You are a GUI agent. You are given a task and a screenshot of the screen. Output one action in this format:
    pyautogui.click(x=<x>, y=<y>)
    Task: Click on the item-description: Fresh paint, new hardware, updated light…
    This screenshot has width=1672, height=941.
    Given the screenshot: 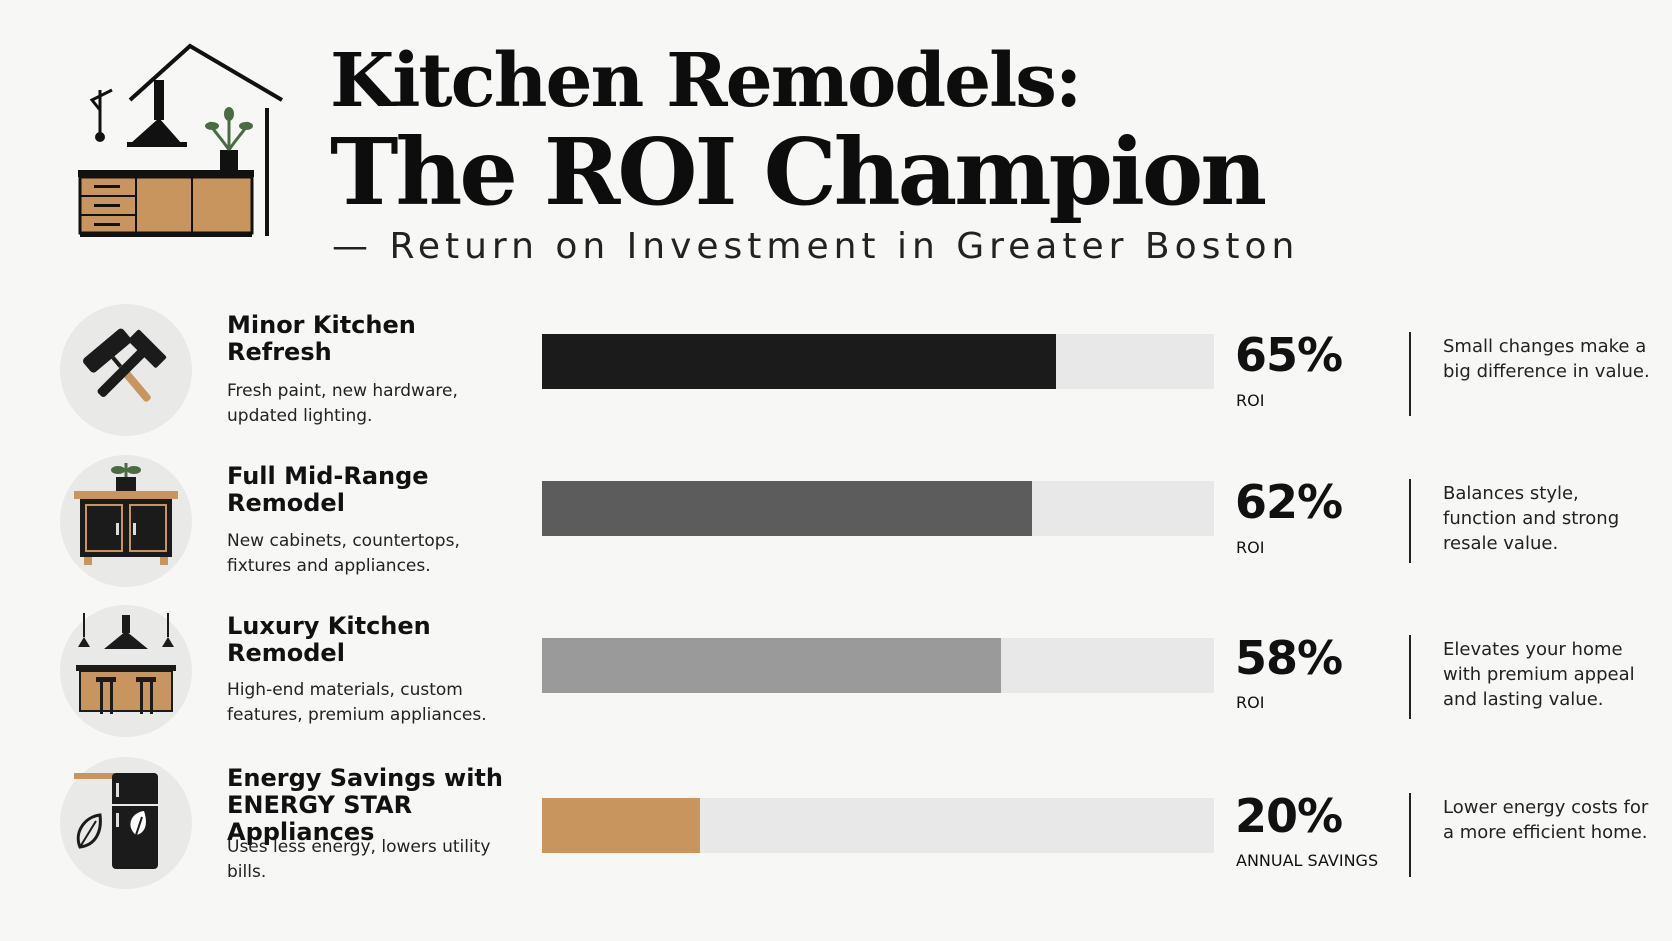 What is the action you would take?
    pyautogui.click(x=342, y=403)
    